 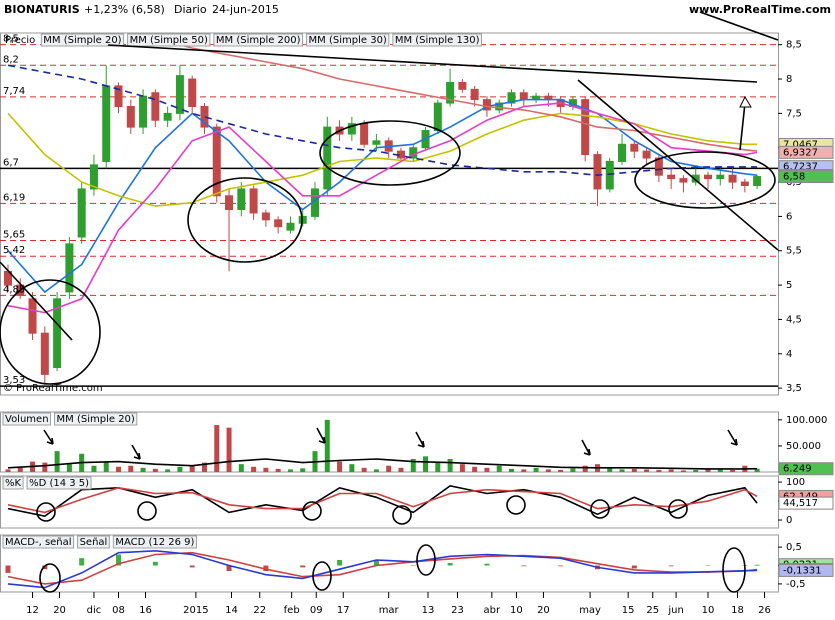 What do you see at coordinates (800, 145) in the screenshot?
I see `last-value-label: 7,0467` at bounding box center [800, 145].